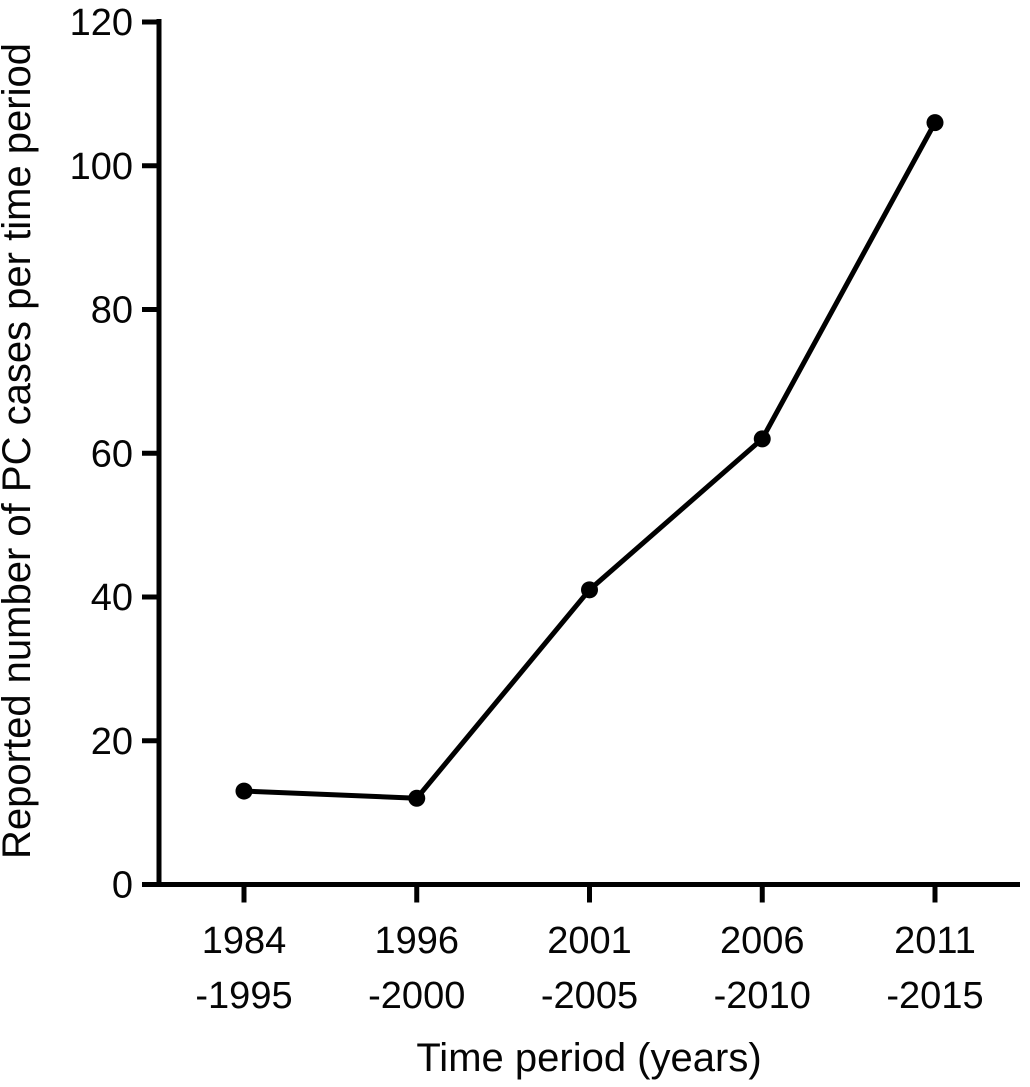  I want to click on y-tick-label: 100, so click(101, 167).